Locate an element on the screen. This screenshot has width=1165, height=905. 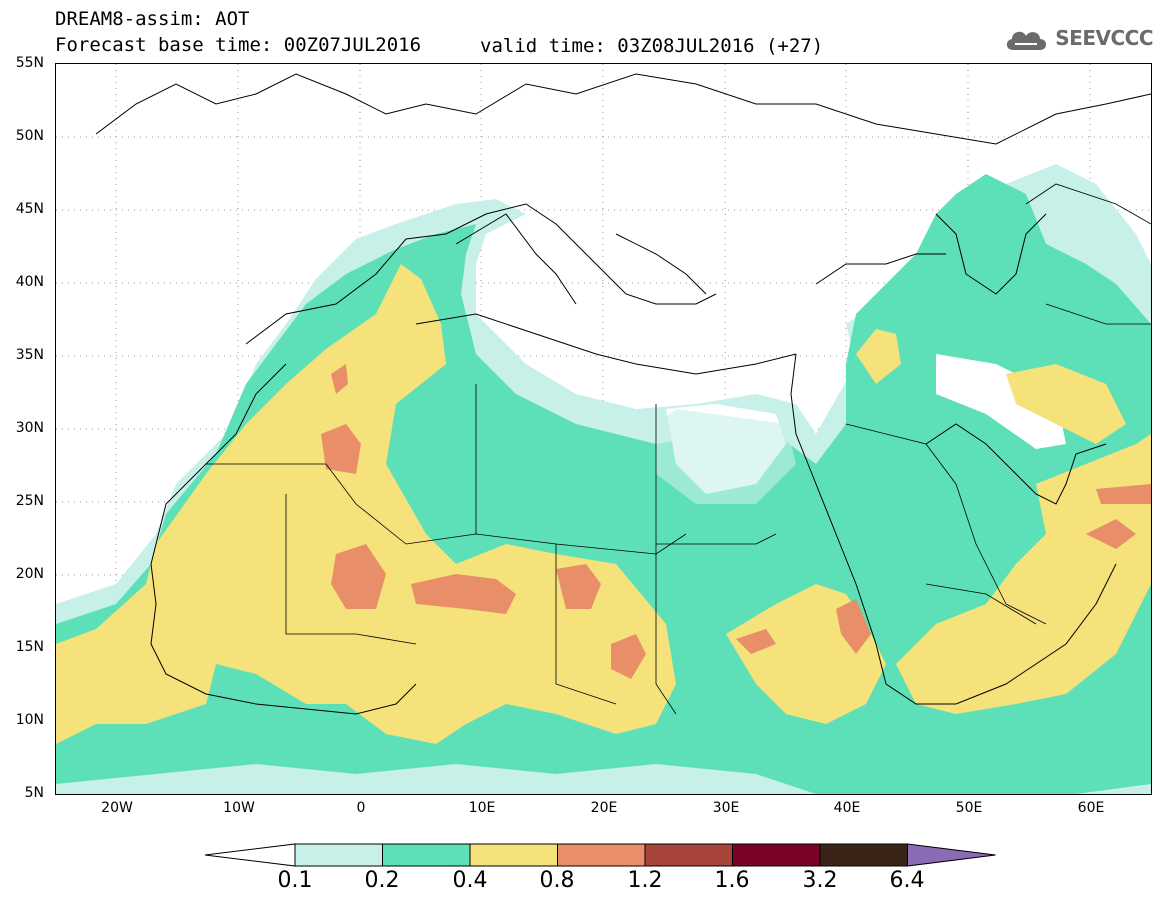
colorbar-label: 1.6 is located at coordinates (732, 880).